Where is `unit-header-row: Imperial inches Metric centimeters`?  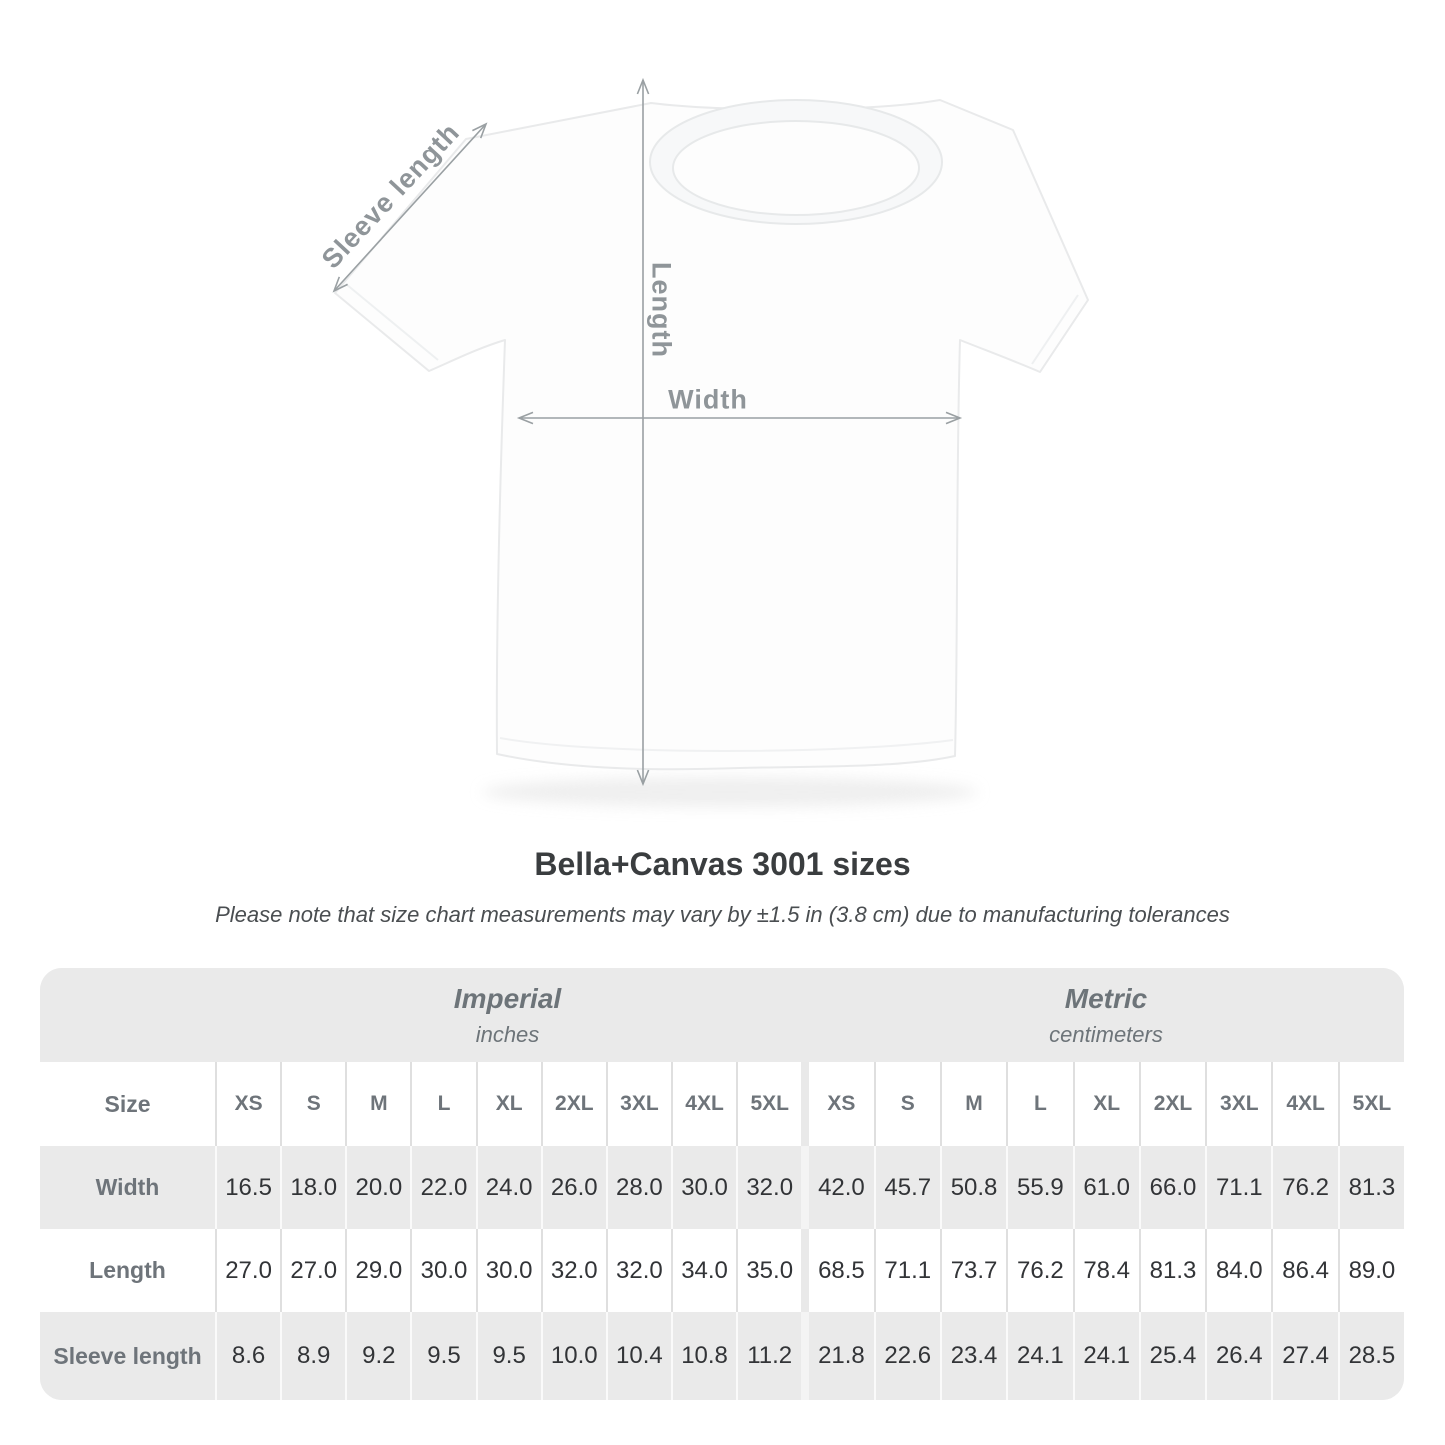 unit-header-row: Imperial inches Metric centimeters is located at coordinates (722, 1015).